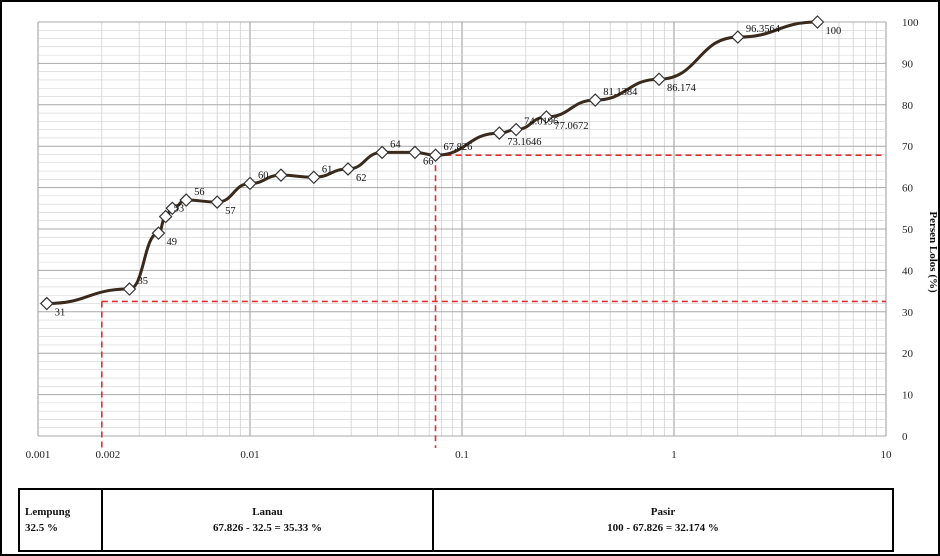 The height and width of the screenshot is (556, 940). Describe the element at coordinates (908, 106) in the screenshot. I see `y-tick-label: 80` at that location.